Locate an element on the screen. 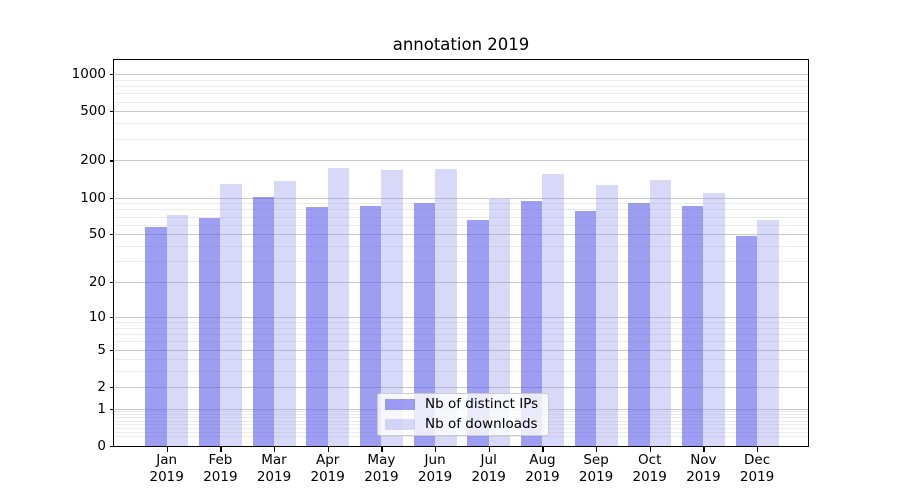 The height and width of the screenshot is (500, 900). x-axis-tick-label: Mar 2019 is located at coordinates (274, 468).